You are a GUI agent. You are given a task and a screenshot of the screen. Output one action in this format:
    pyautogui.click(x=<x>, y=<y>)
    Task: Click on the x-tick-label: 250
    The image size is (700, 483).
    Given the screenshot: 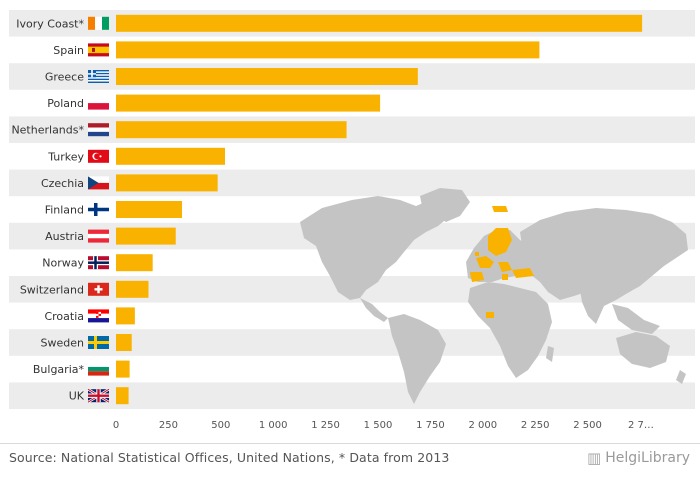 What is the action you would take?
    pyautogui.click(x=168, y=425)
    